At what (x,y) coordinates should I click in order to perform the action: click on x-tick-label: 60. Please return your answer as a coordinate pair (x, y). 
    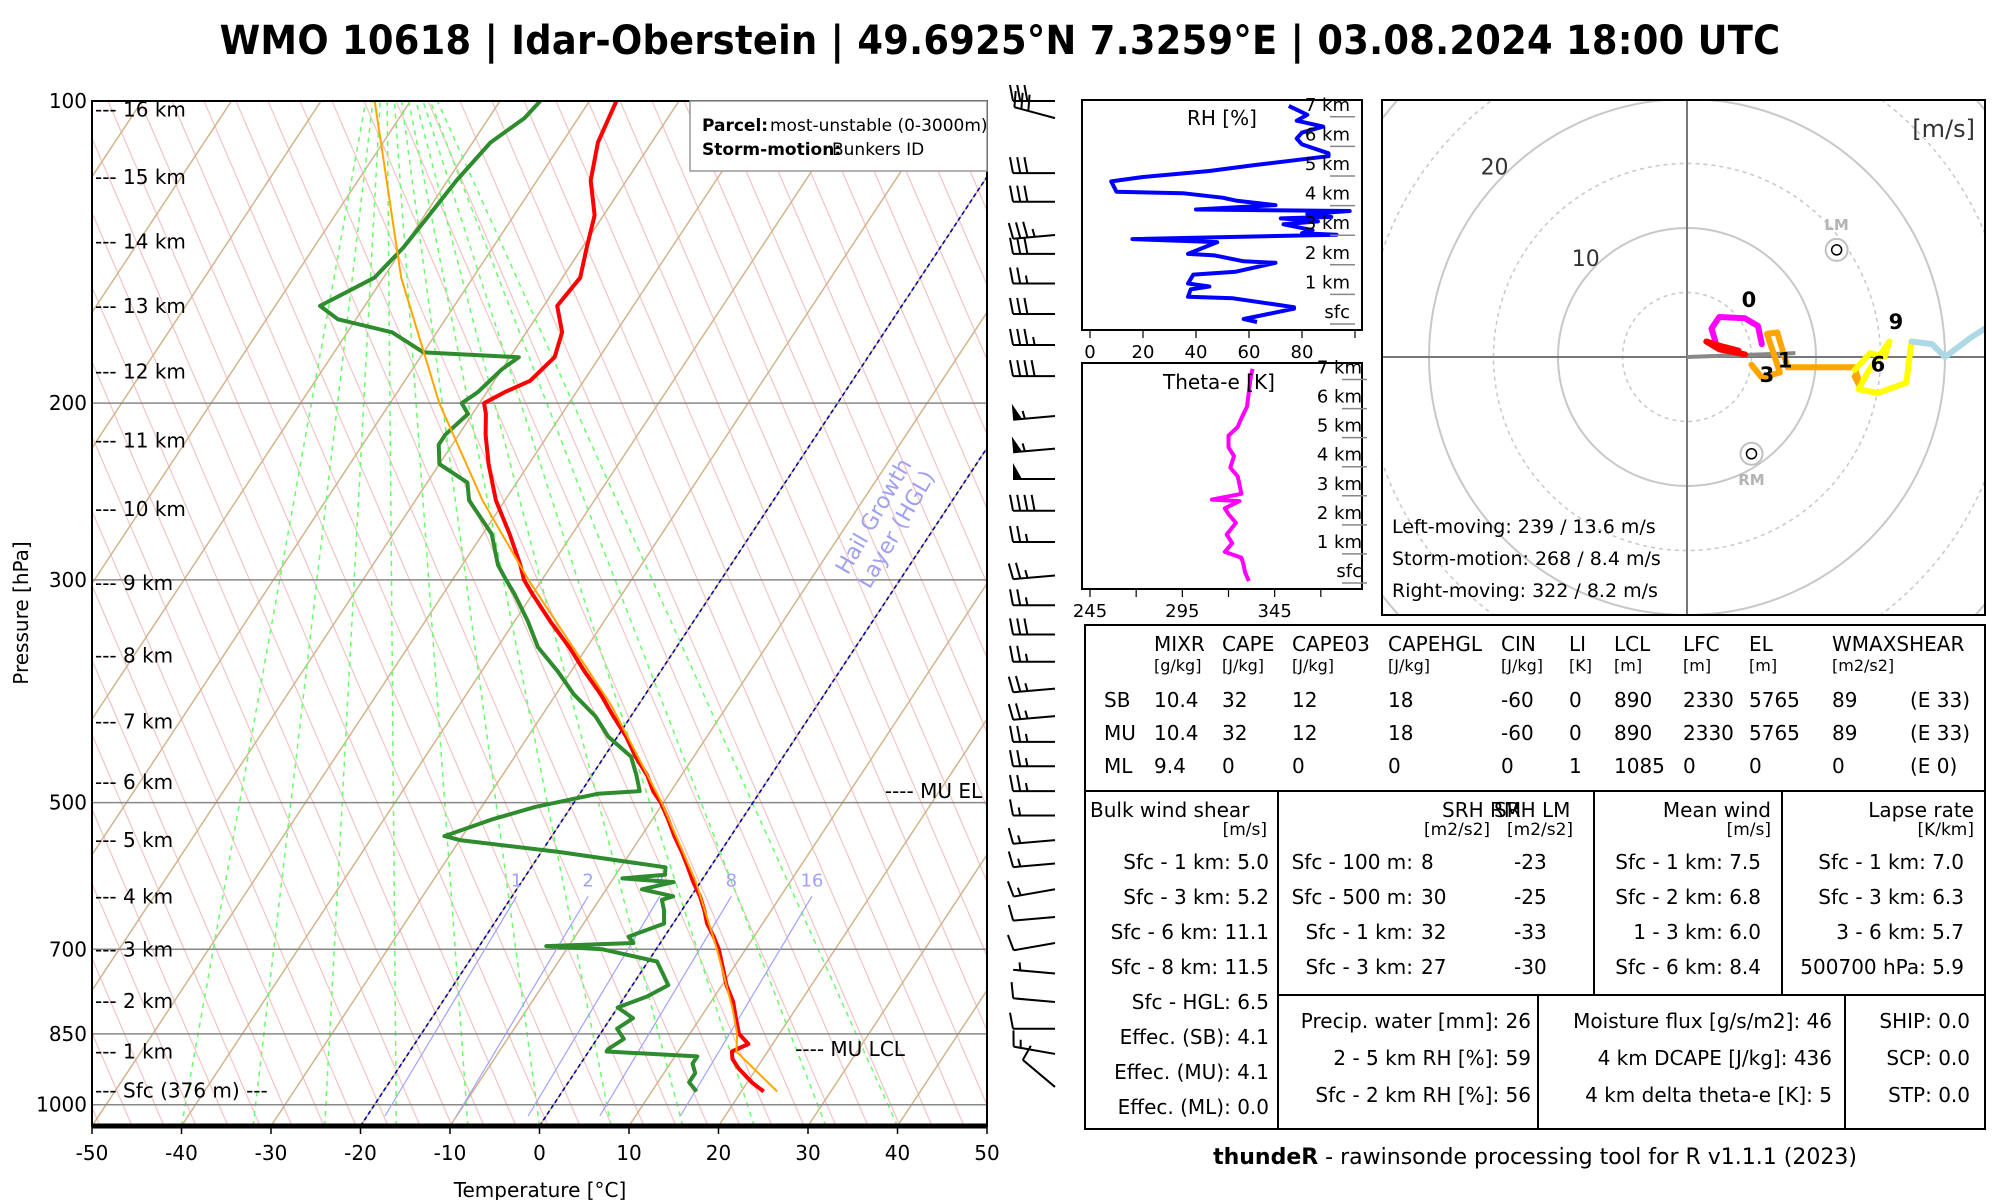
    Looking at the image, I should click on (1249, 352).